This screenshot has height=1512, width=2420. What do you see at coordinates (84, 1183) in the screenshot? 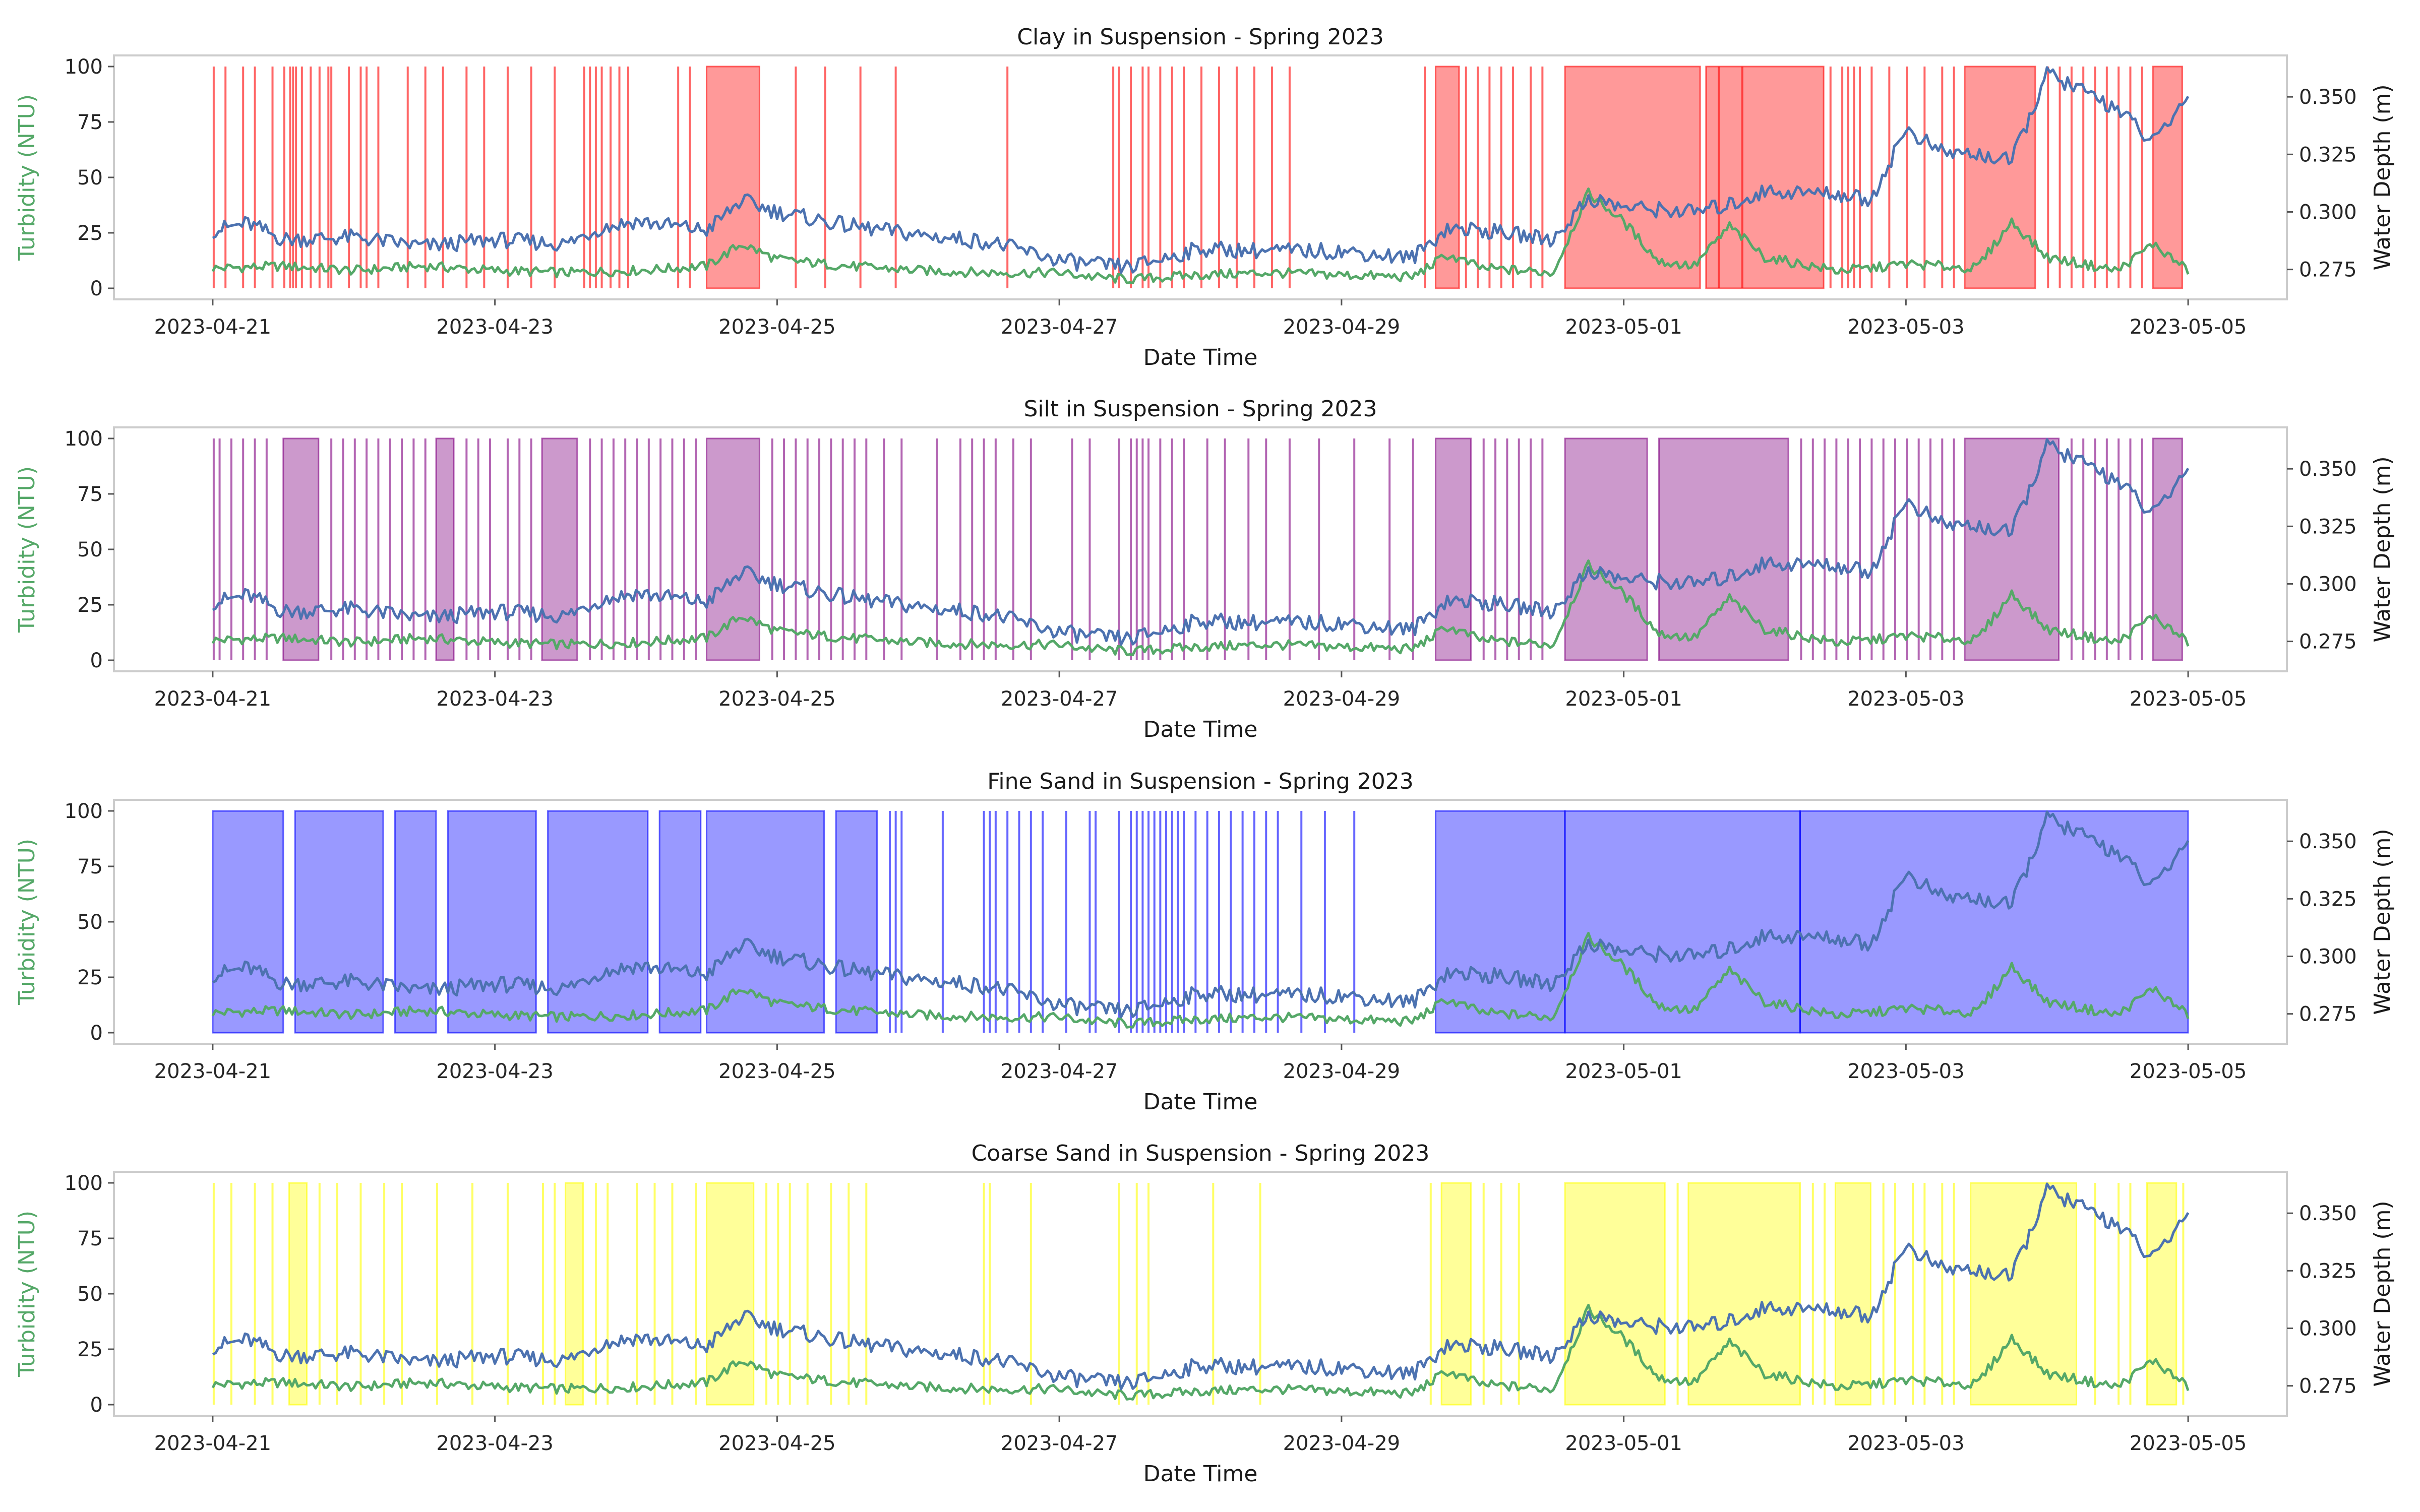
I see `y-tick-label: 100` at bounding box center [84, 1183].